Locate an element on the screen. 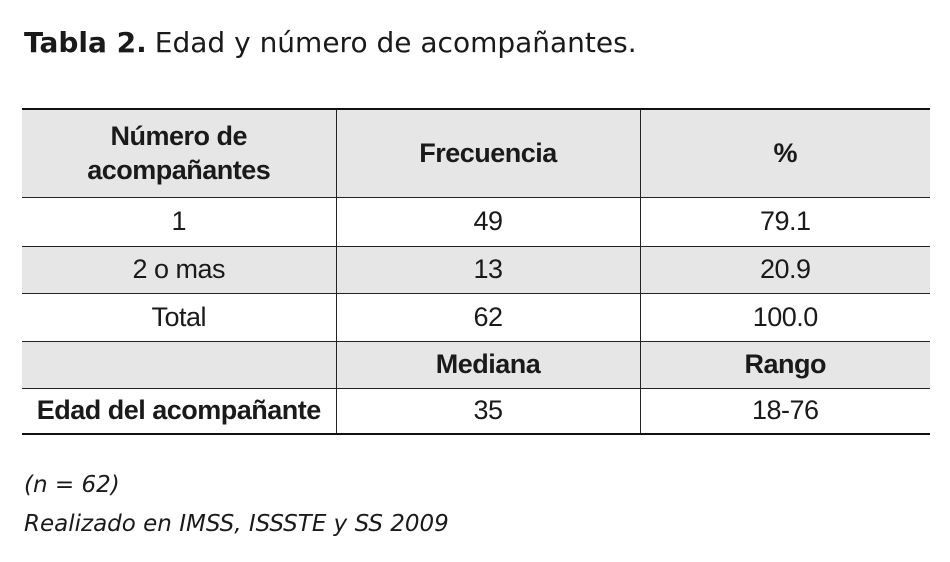 The height and width of the screenshot is (562, 950). title: Tabla 2. Edad y número de acompañantes. is located at coordinates (330, 42).